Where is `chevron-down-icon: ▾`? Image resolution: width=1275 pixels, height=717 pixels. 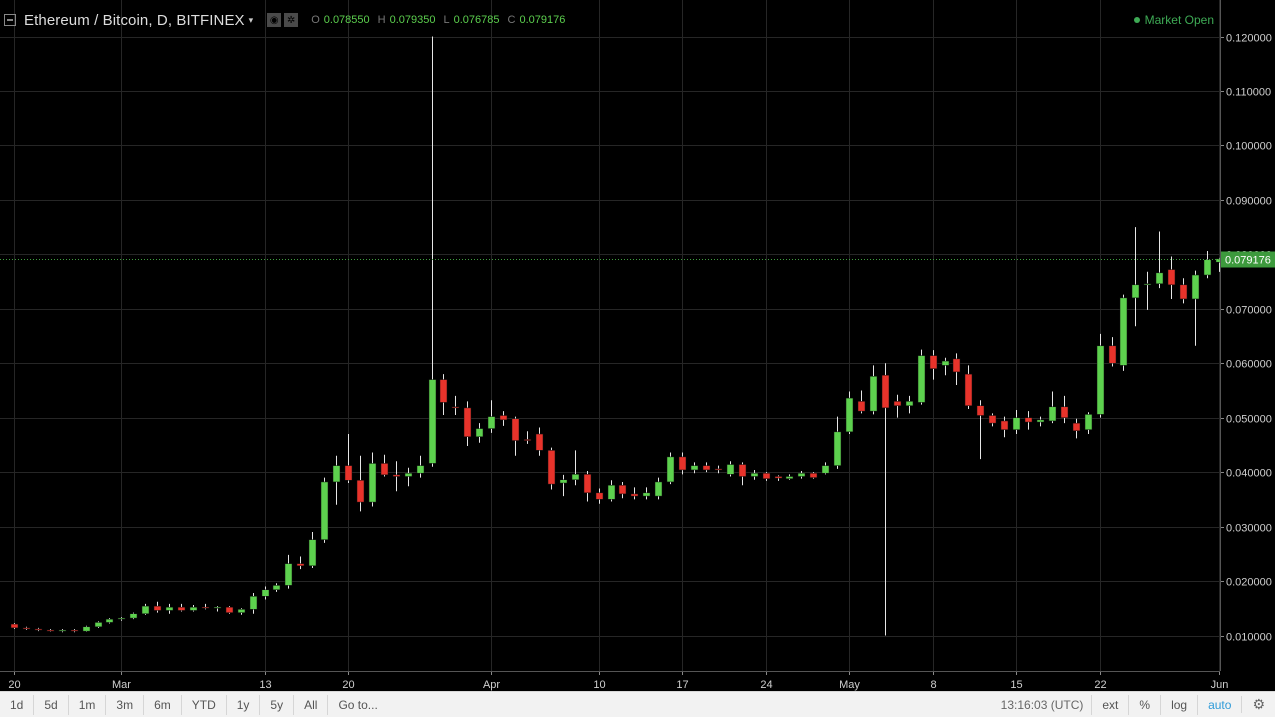 chevron-down-icon: ▾ is located at coordinates (251, 19).